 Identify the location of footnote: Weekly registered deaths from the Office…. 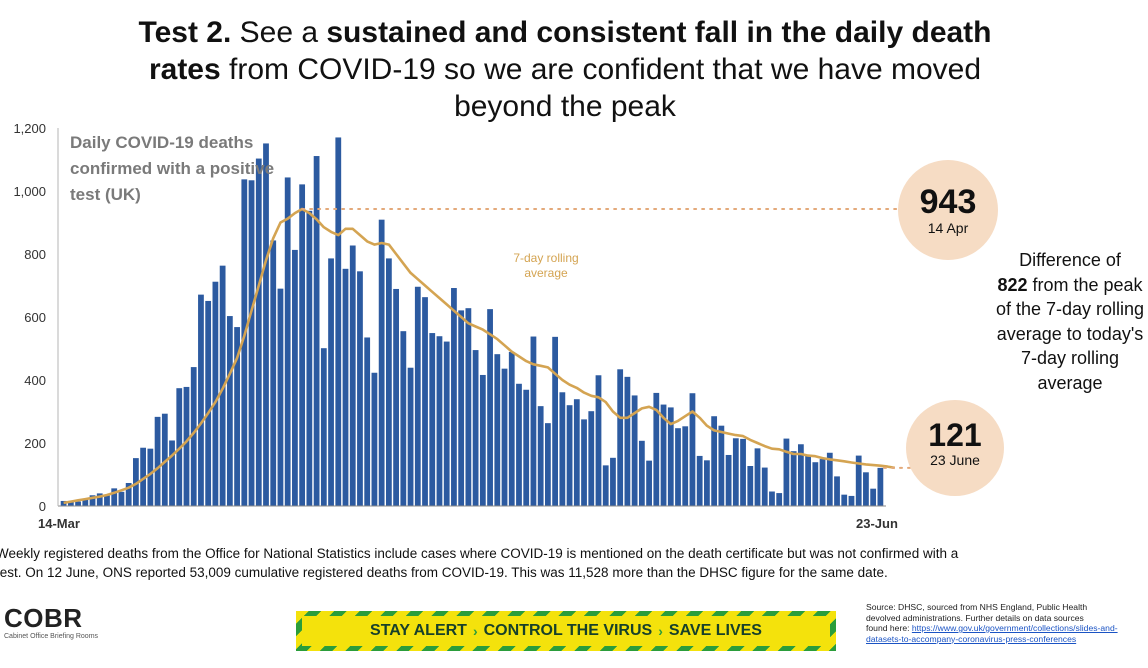
(574, 563).